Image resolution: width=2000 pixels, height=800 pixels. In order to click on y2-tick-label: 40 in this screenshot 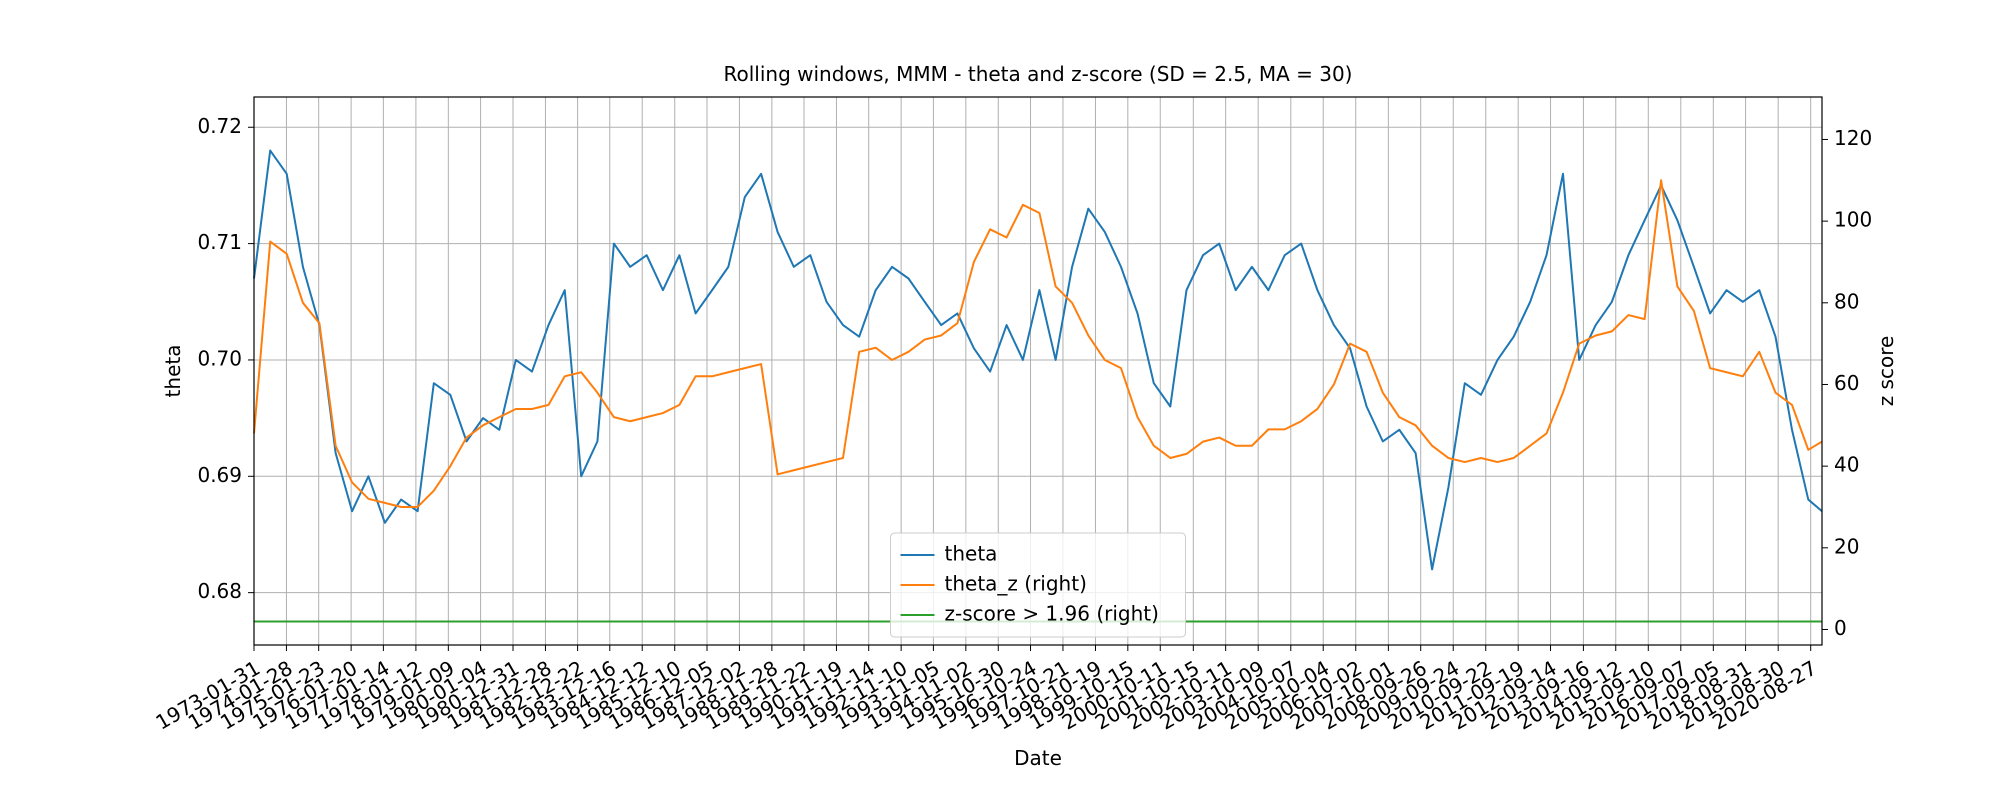, I will do `click(1846, 465)`.